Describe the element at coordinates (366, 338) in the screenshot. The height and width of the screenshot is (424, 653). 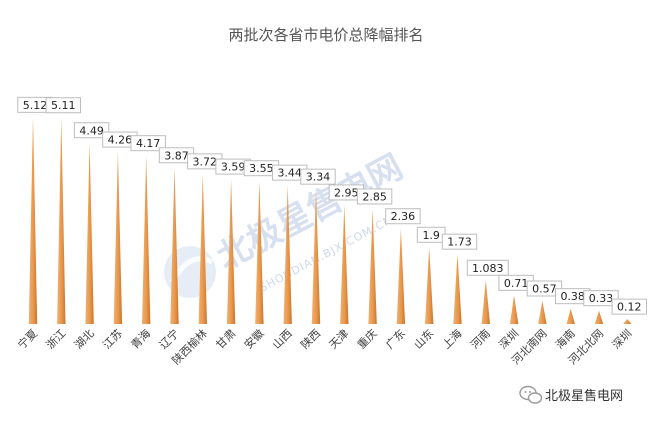
I see `category-label: 重庆` at that location.